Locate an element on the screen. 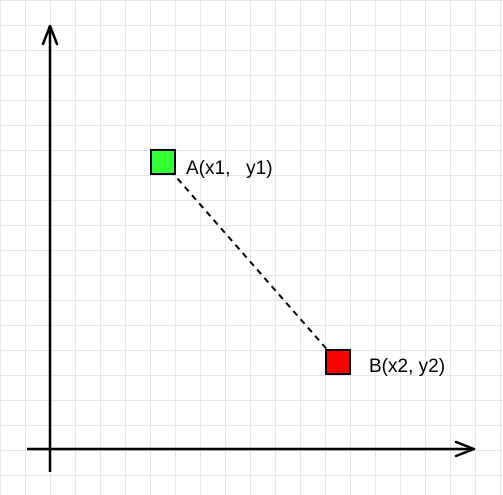 The height and width of the screenshot is (495, 503). point-b-marker is located at coordinates (338, 362).